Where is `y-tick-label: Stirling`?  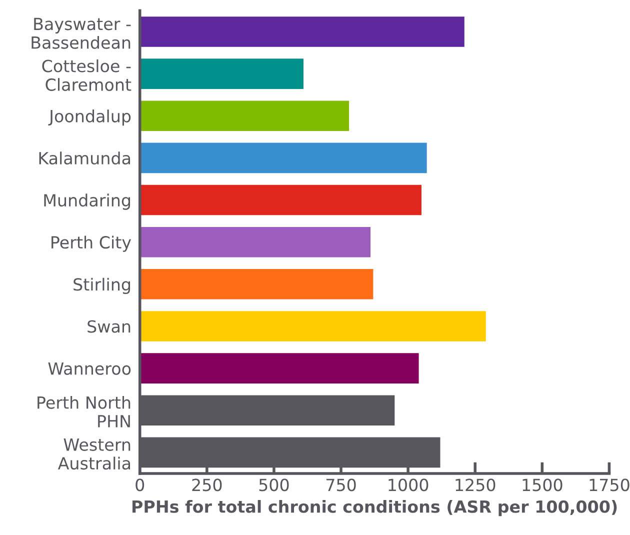 y-tick-label: Stirling is located at coordinates (102, 286).